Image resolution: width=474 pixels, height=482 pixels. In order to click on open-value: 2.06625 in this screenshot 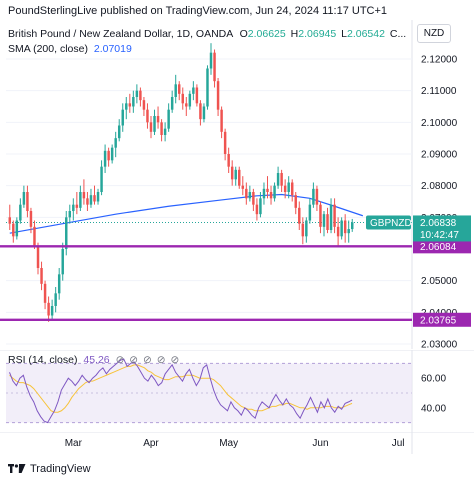, I will do `click(266, 34)`.